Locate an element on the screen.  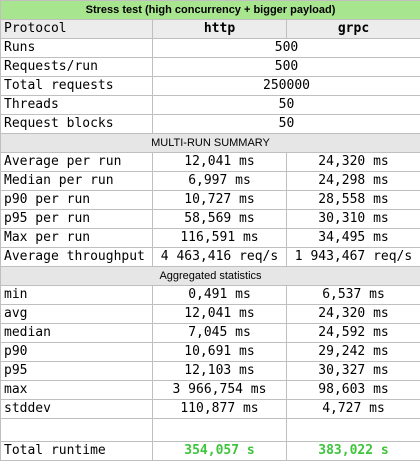
stat-label: max is located at coordinates (77, 390).